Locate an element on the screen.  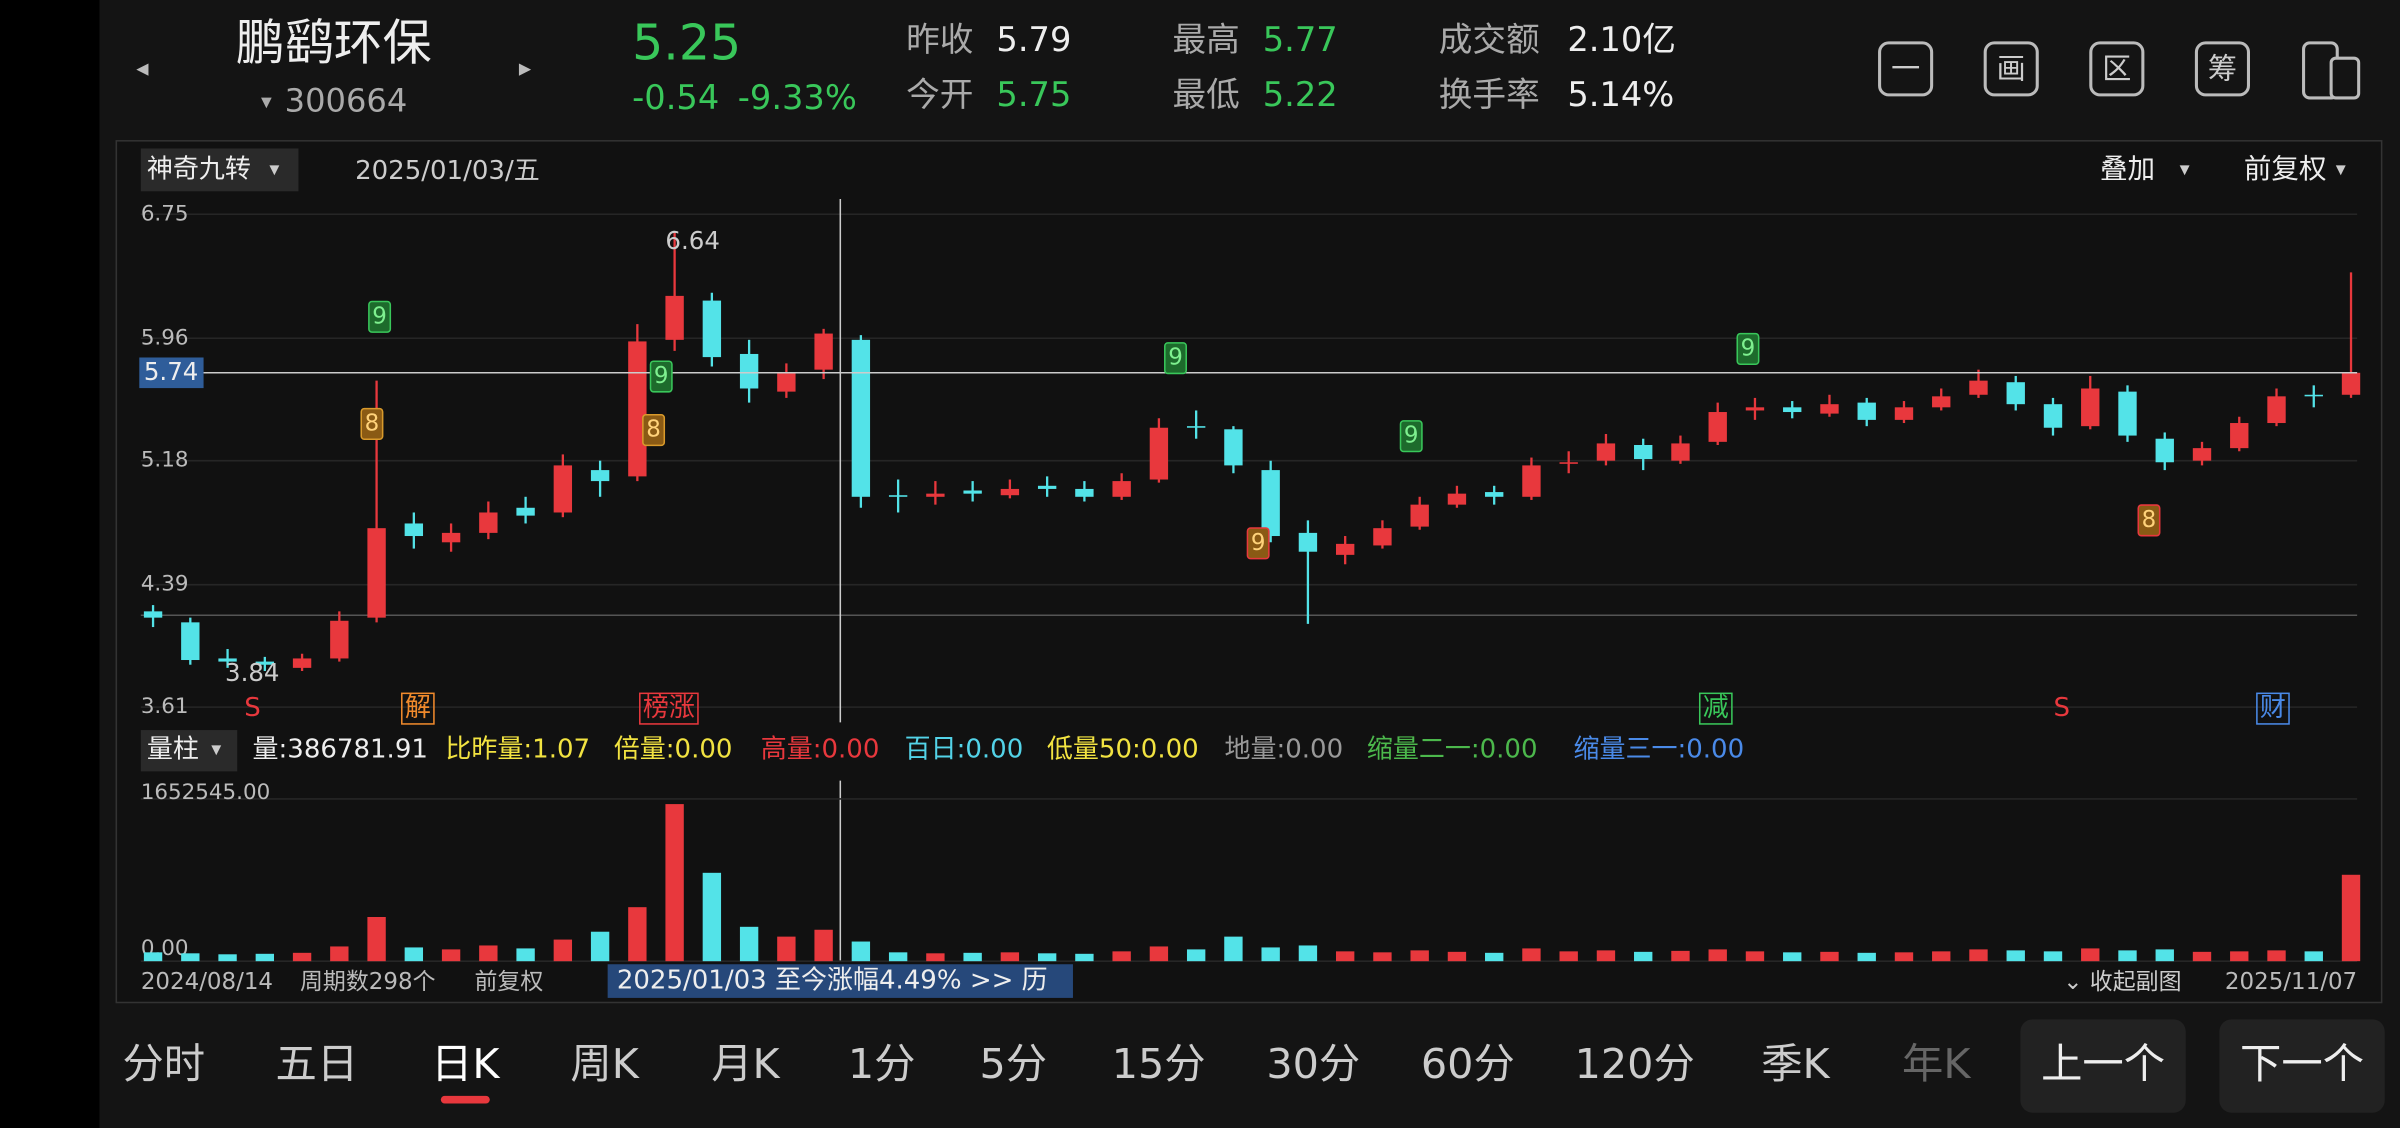
footer-end: 2025/11/07 is located at coordinates (2291, 982).